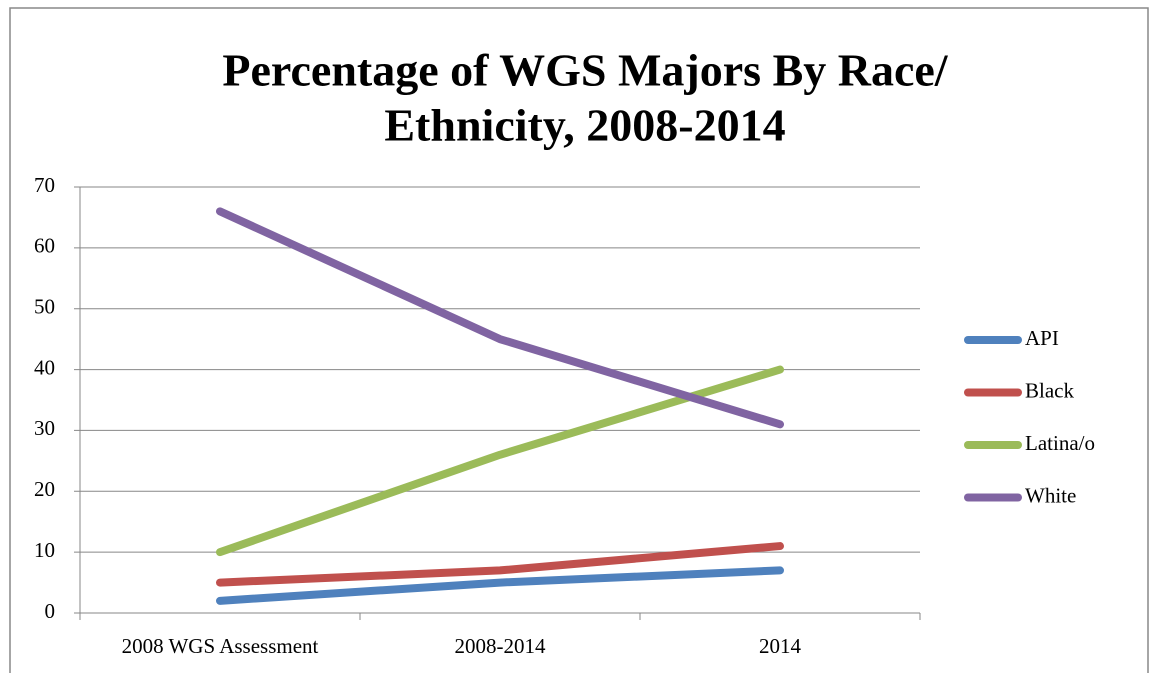  Describe the element at coordinates (780, 646) in the screenshot. I see `x-tick-label: 2014` at that location.